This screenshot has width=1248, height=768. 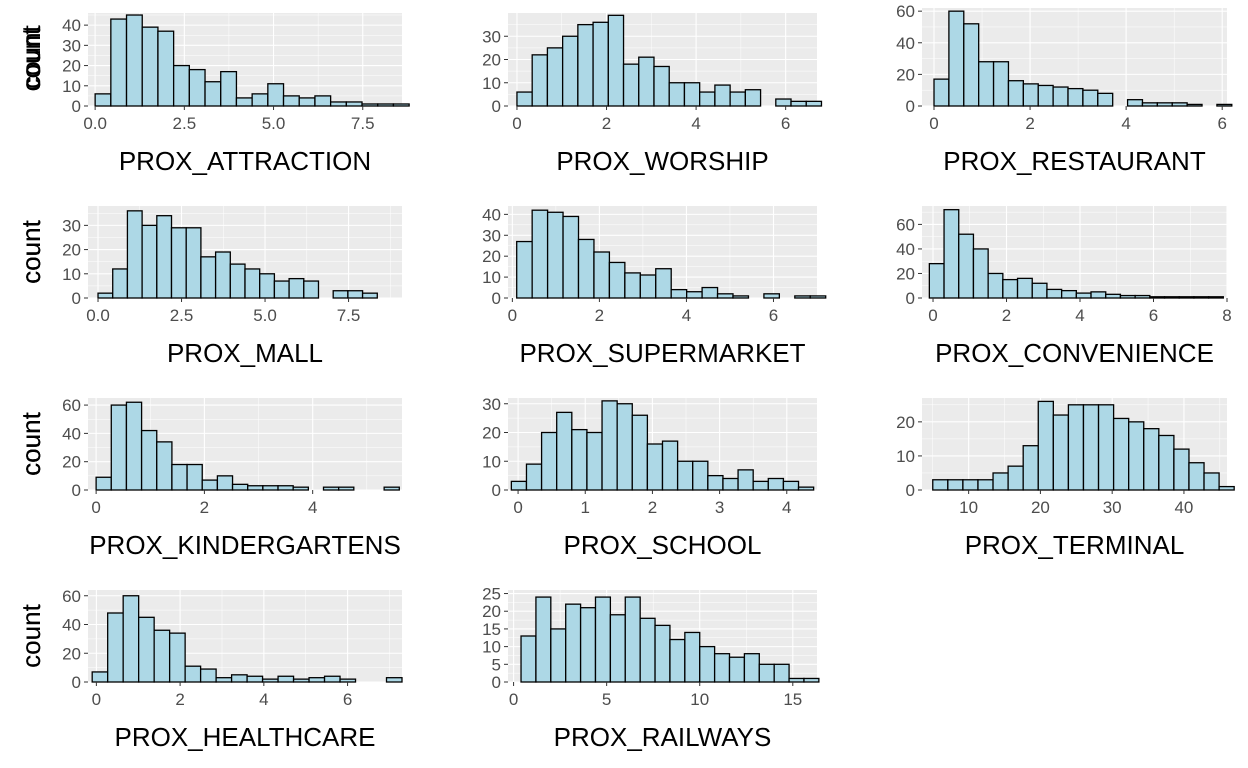 What do you see at coordinates (905, 11) in the screenshot?
I see `y-tick-label: 60` at bounding box center [905, 11].